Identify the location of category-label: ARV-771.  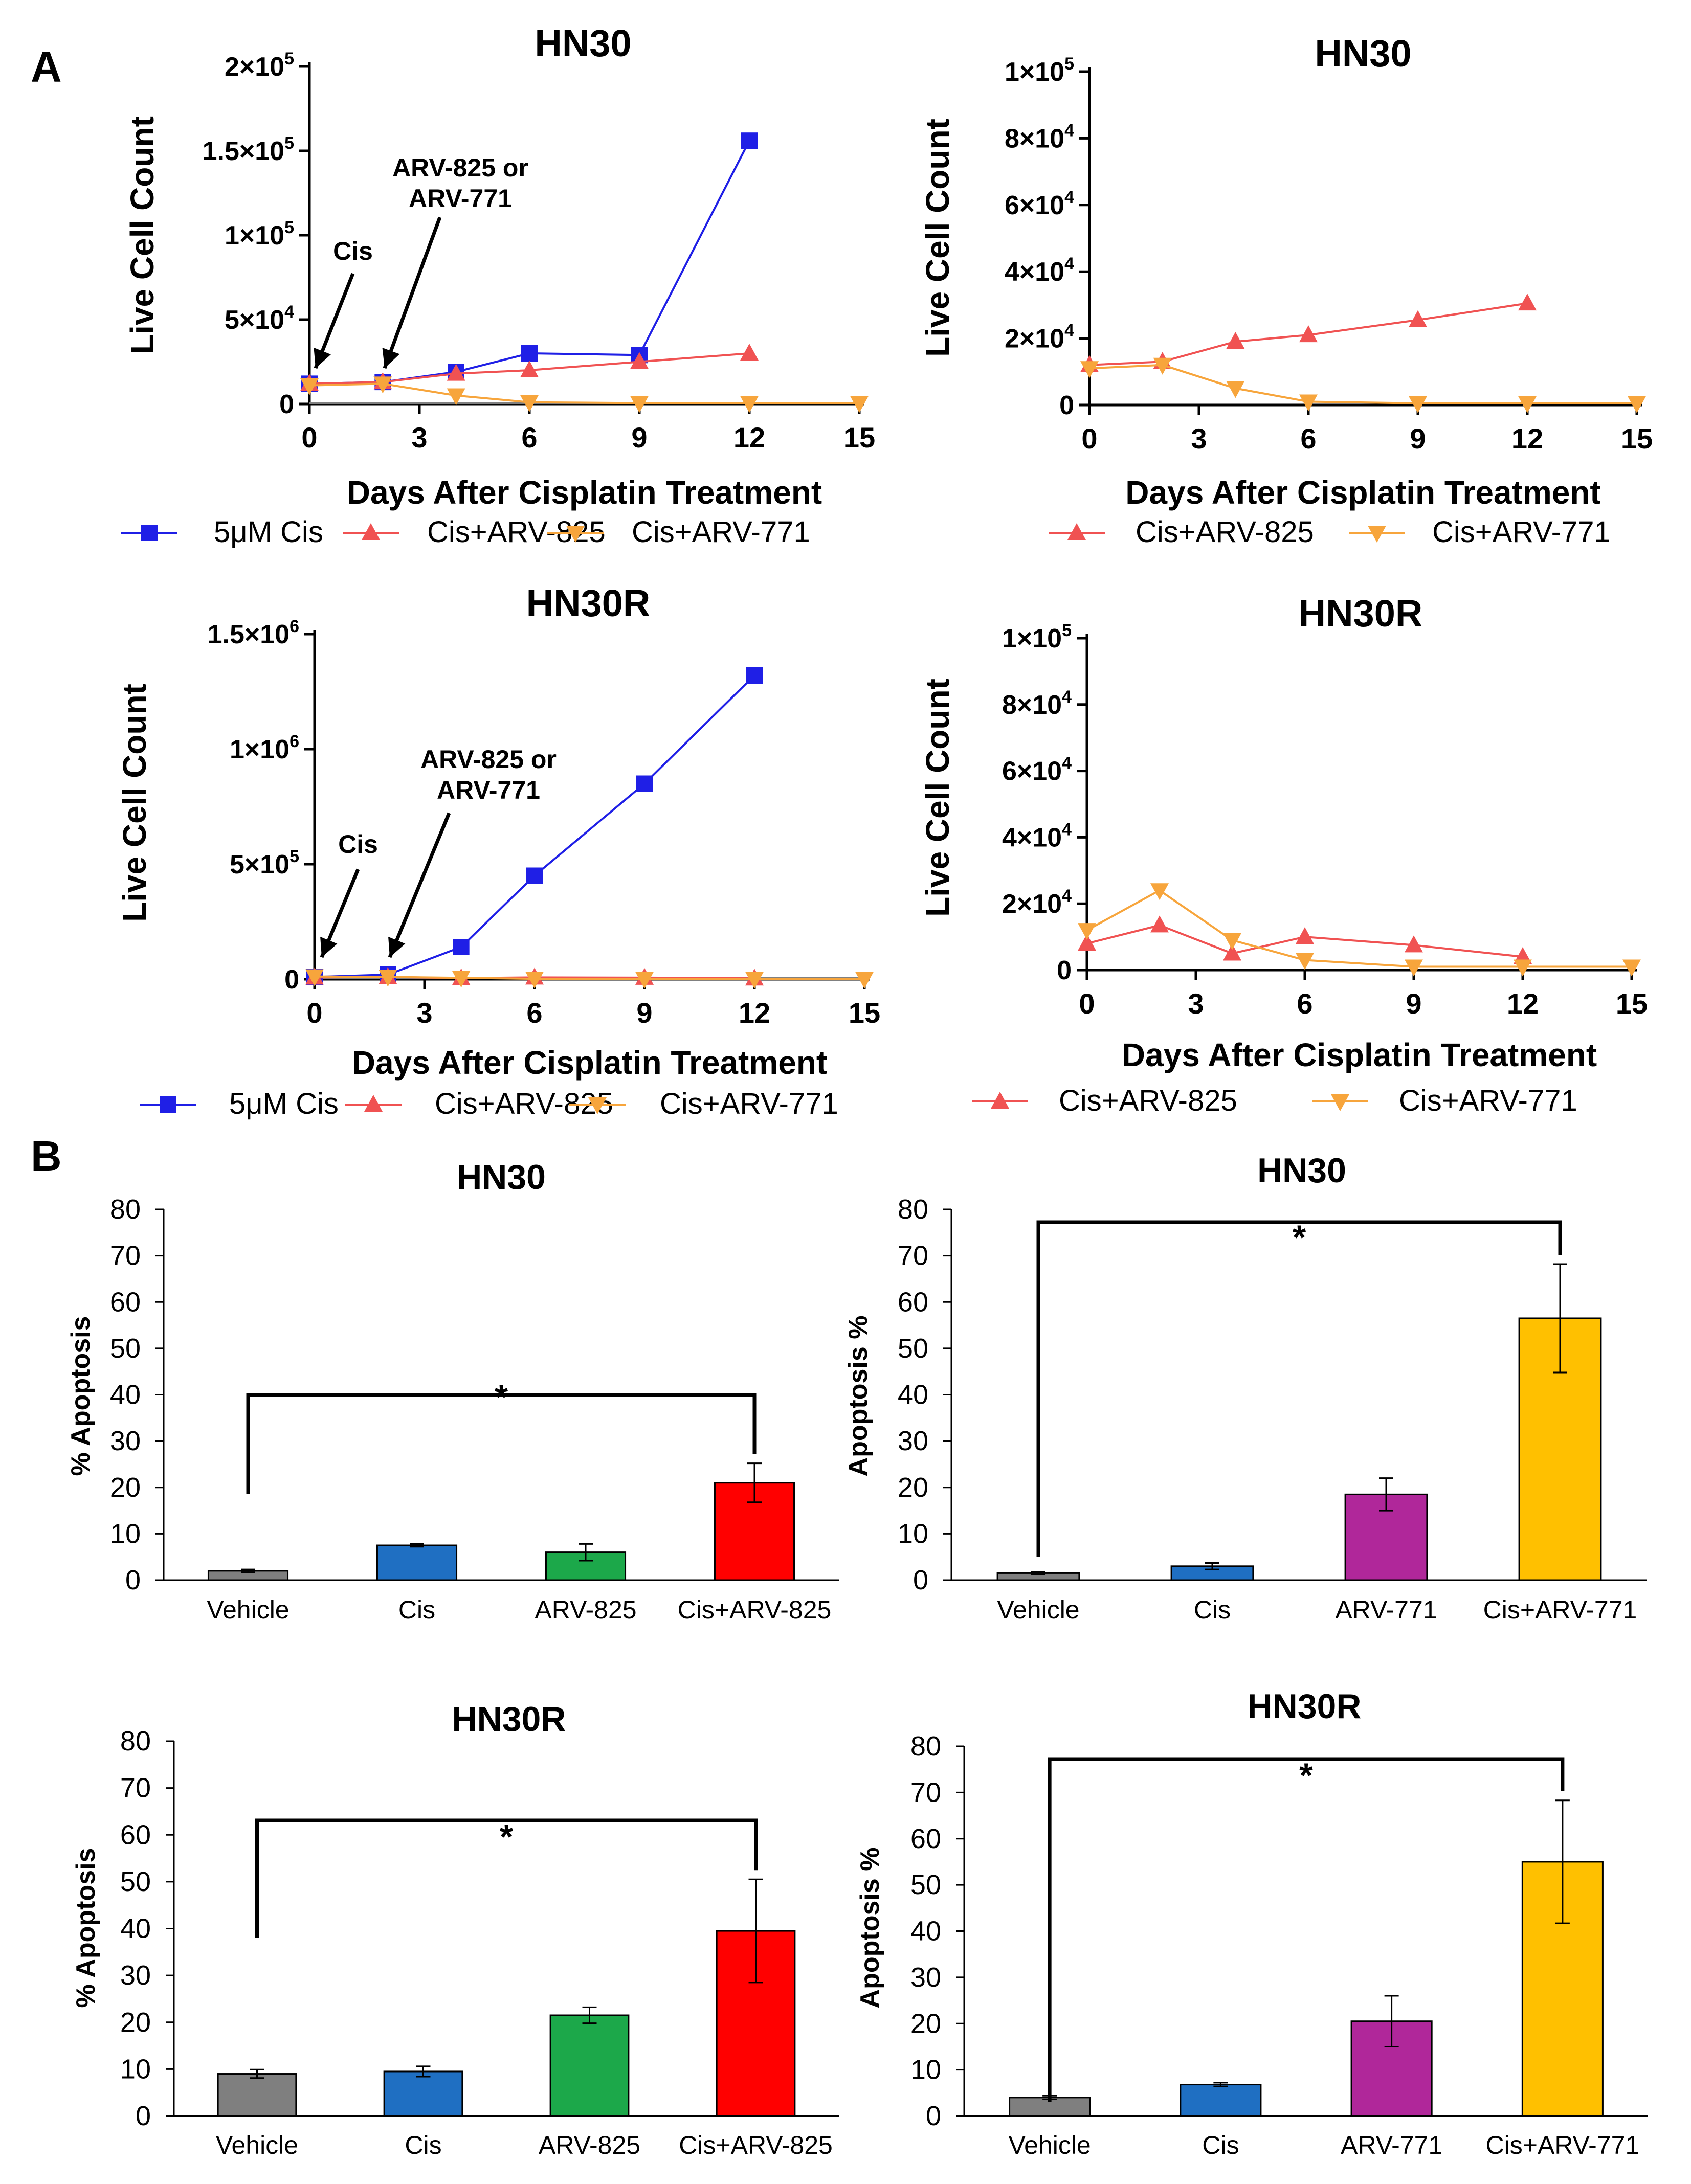
(1386, 1609).